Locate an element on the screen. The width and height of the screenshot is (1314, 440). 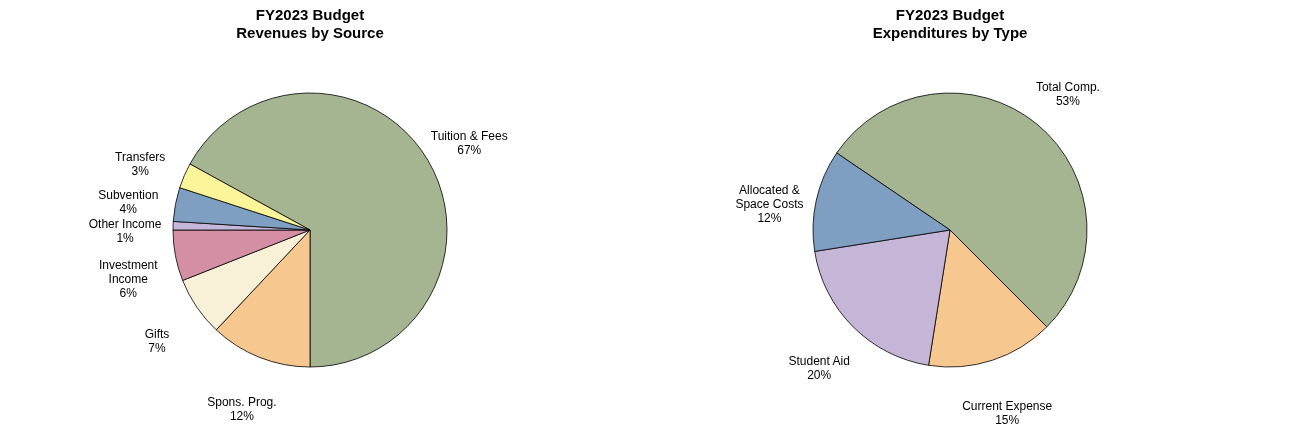
data-label: 53% is located at coordinates (1068, 101).